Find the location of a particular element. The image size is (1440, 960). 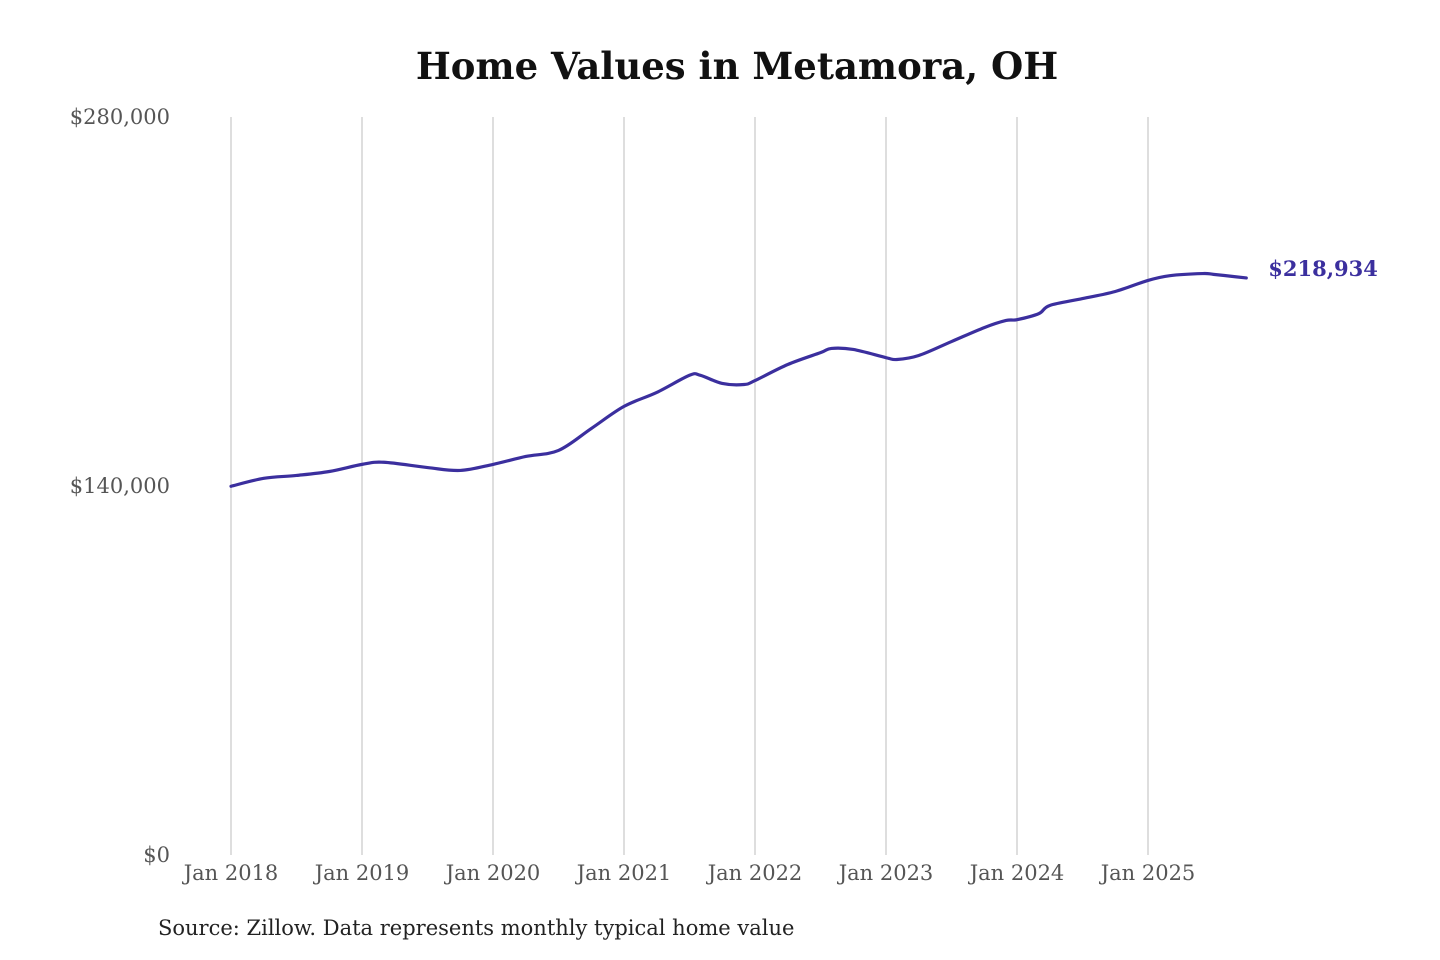

x-tick-label: Jan 2024 is located at coordinates (1016, 873).